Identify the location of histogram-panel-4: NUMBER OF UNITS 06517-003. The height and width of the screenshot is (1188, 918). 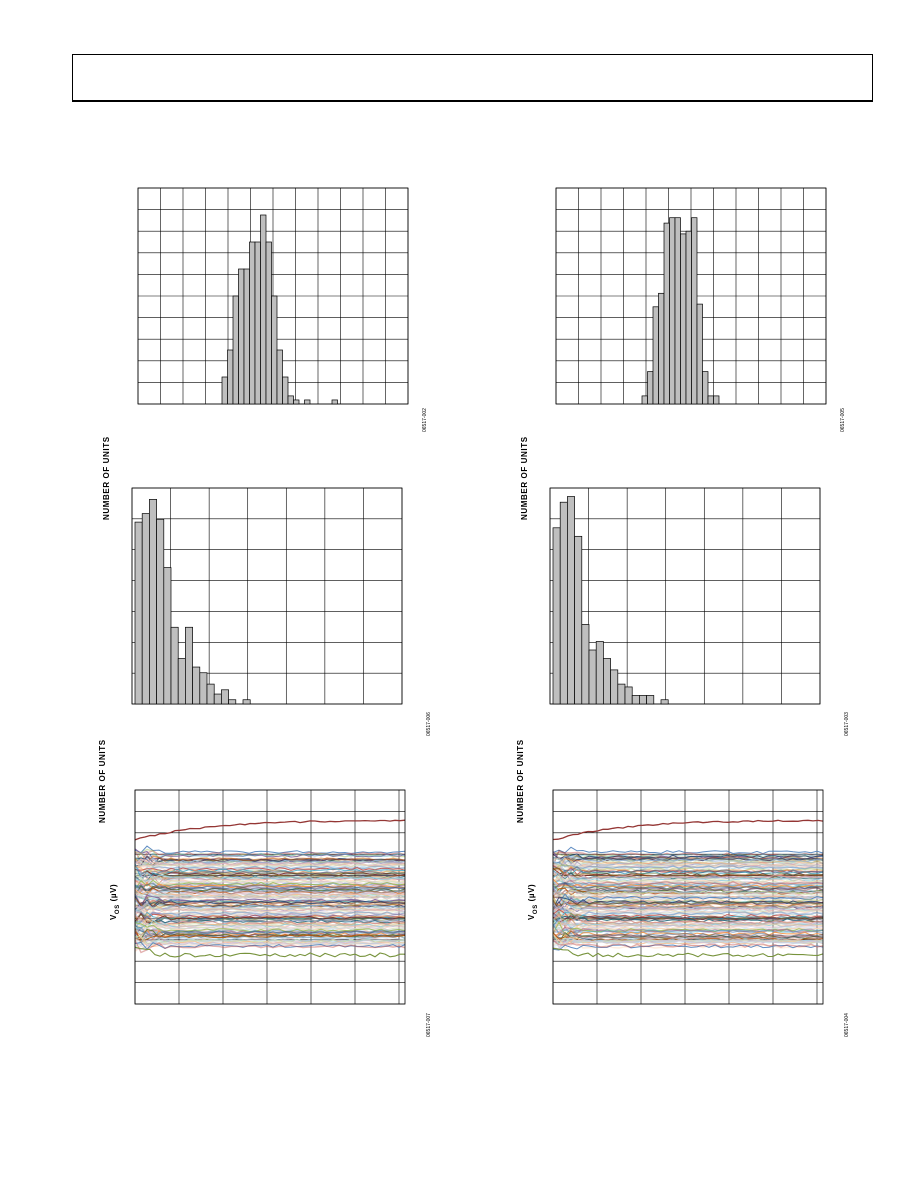
(684, 651).